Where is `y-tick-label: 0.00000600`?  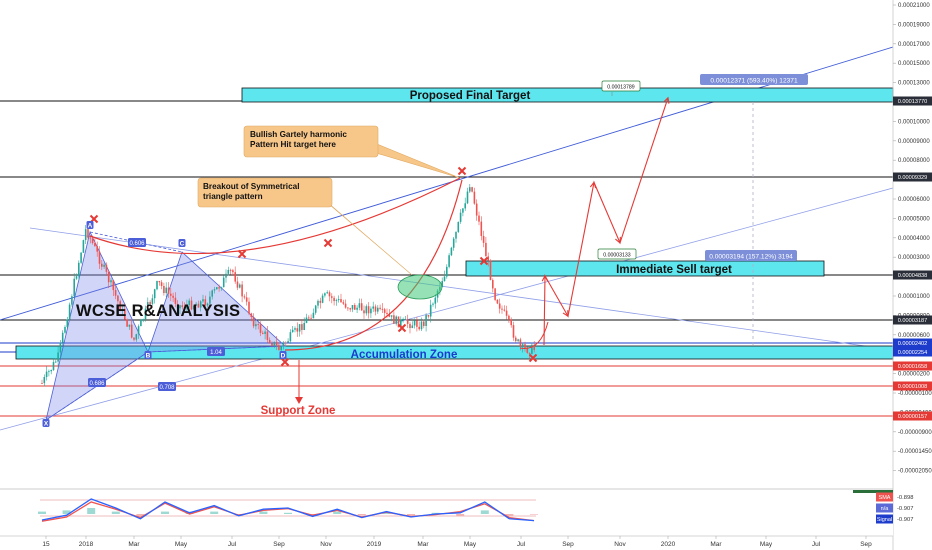
y-tick-label: 0.00000600 is located at coordinates (914, 336).